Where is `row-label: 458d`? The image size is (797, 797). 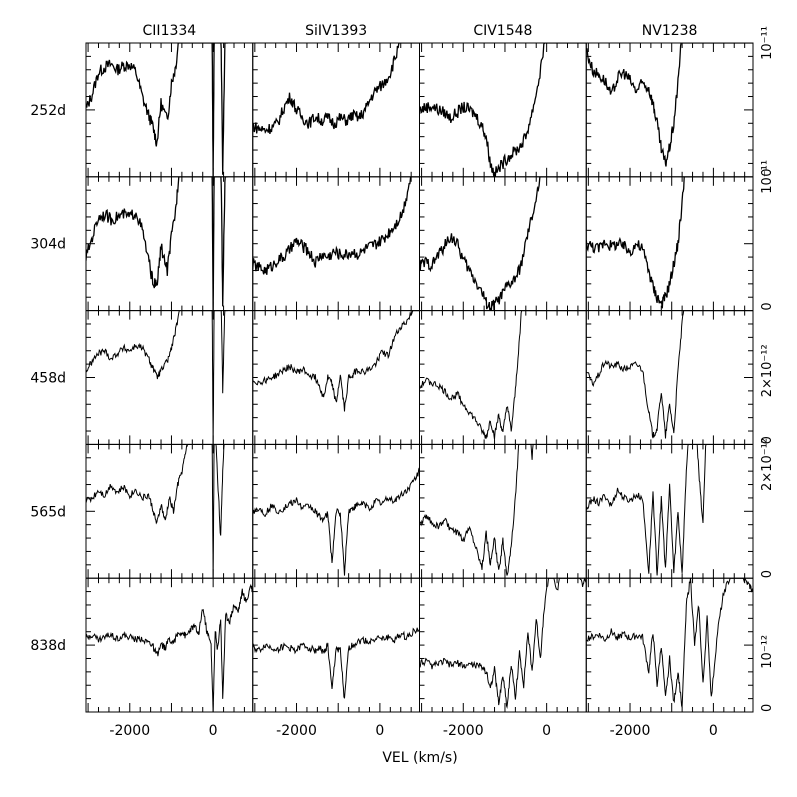 row-label: 458d is located at coordinates (48, 379).